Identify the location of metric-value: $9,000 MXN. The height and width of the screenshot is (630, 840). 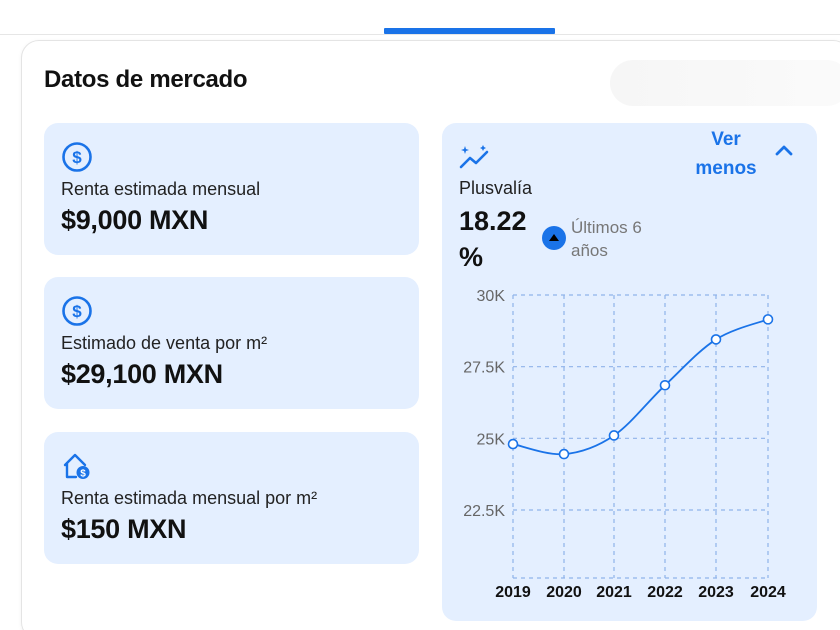
(135, 220).